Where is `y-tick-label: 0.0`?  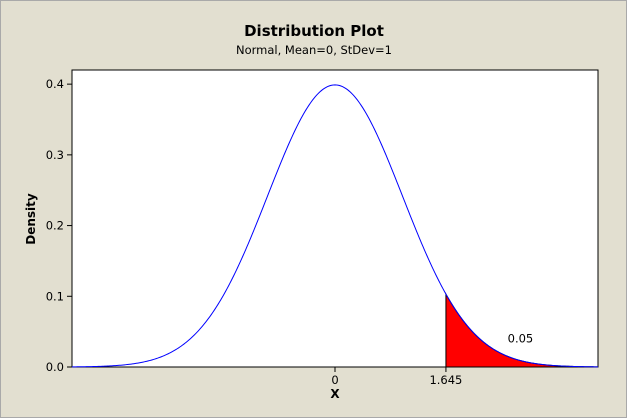 y-tick-label: 0.0 is located at coordinates (55, 367).